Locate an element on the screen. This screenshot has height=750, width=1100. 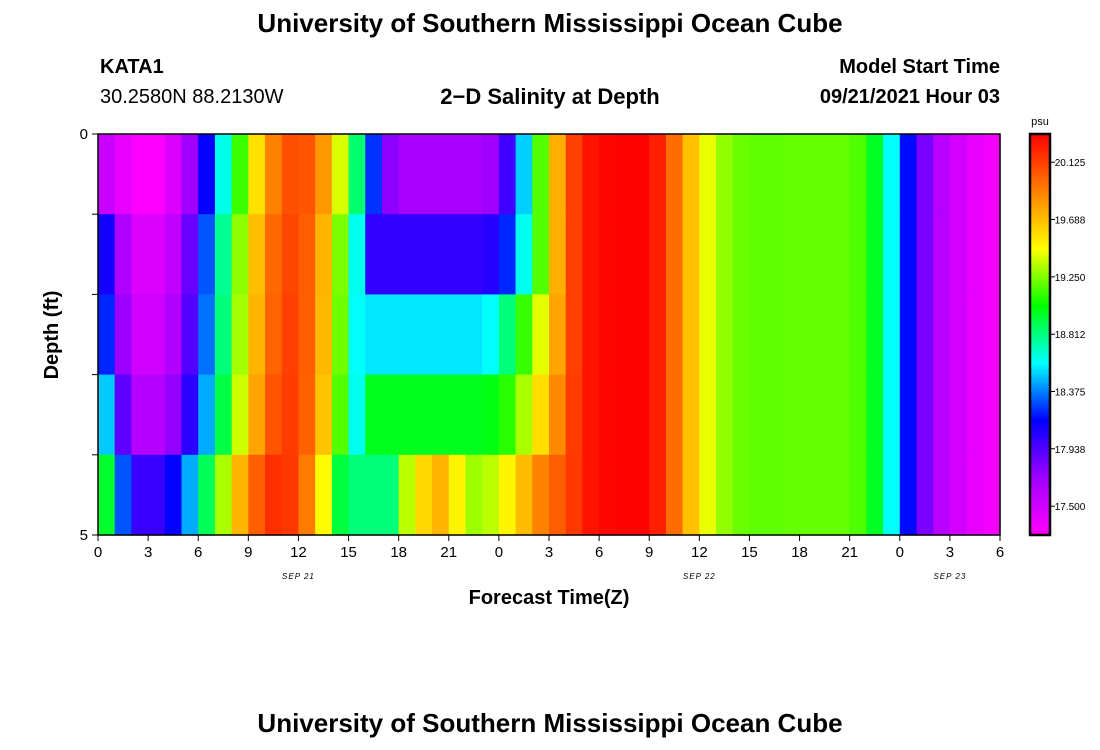
y-tick-label: 0 is located at coordinates (84, 134).